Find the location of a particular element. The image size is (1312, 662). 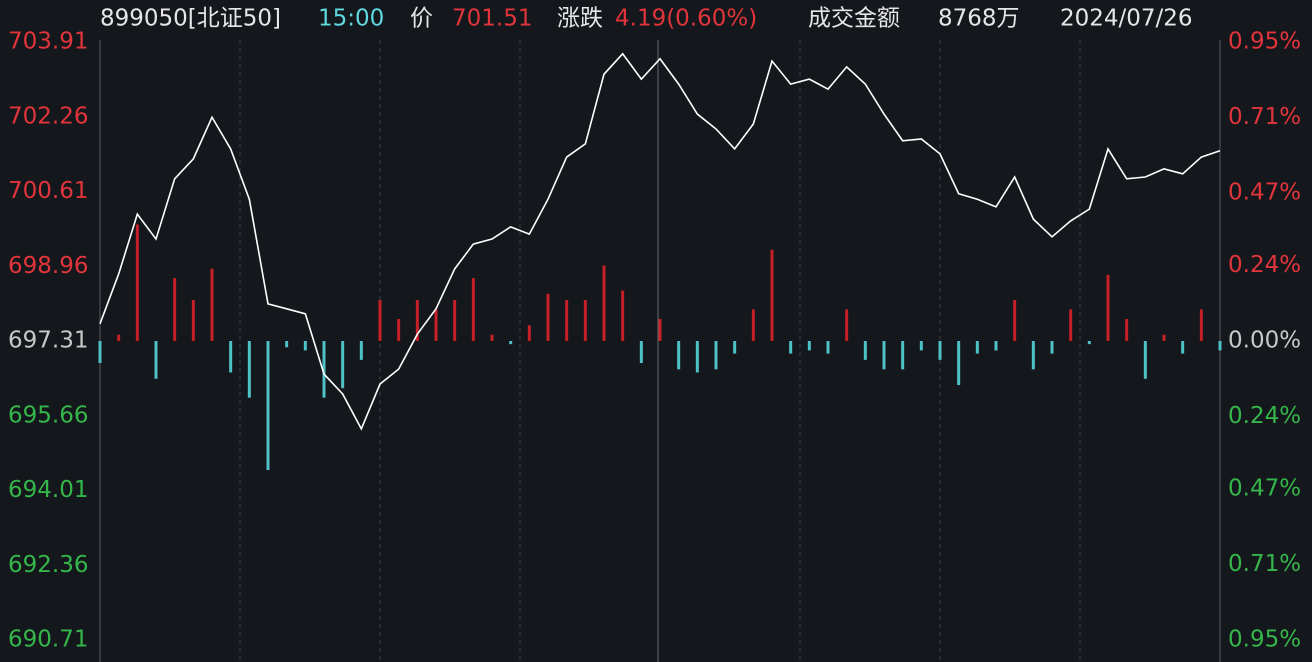

y-tick-label: 702.26 is located at coordinates (48, 116).